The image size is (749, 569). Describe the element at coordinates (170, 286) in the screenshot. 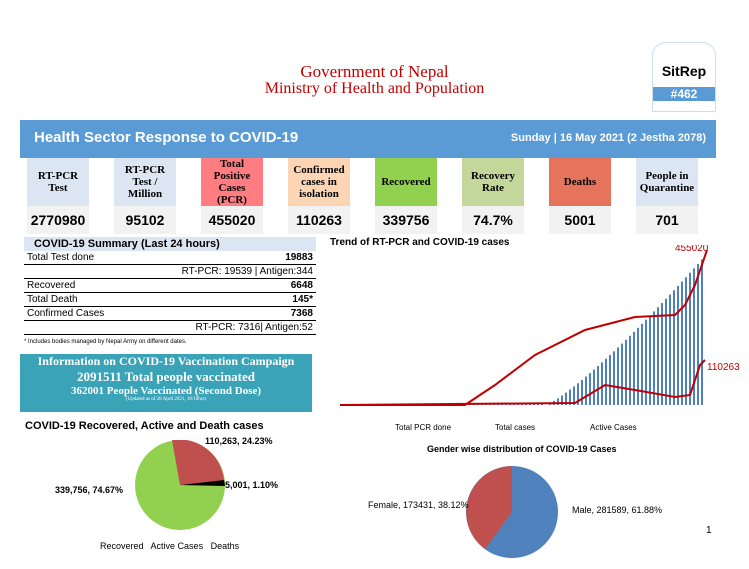

I see `summary-row: Recovered 6648` at that location.